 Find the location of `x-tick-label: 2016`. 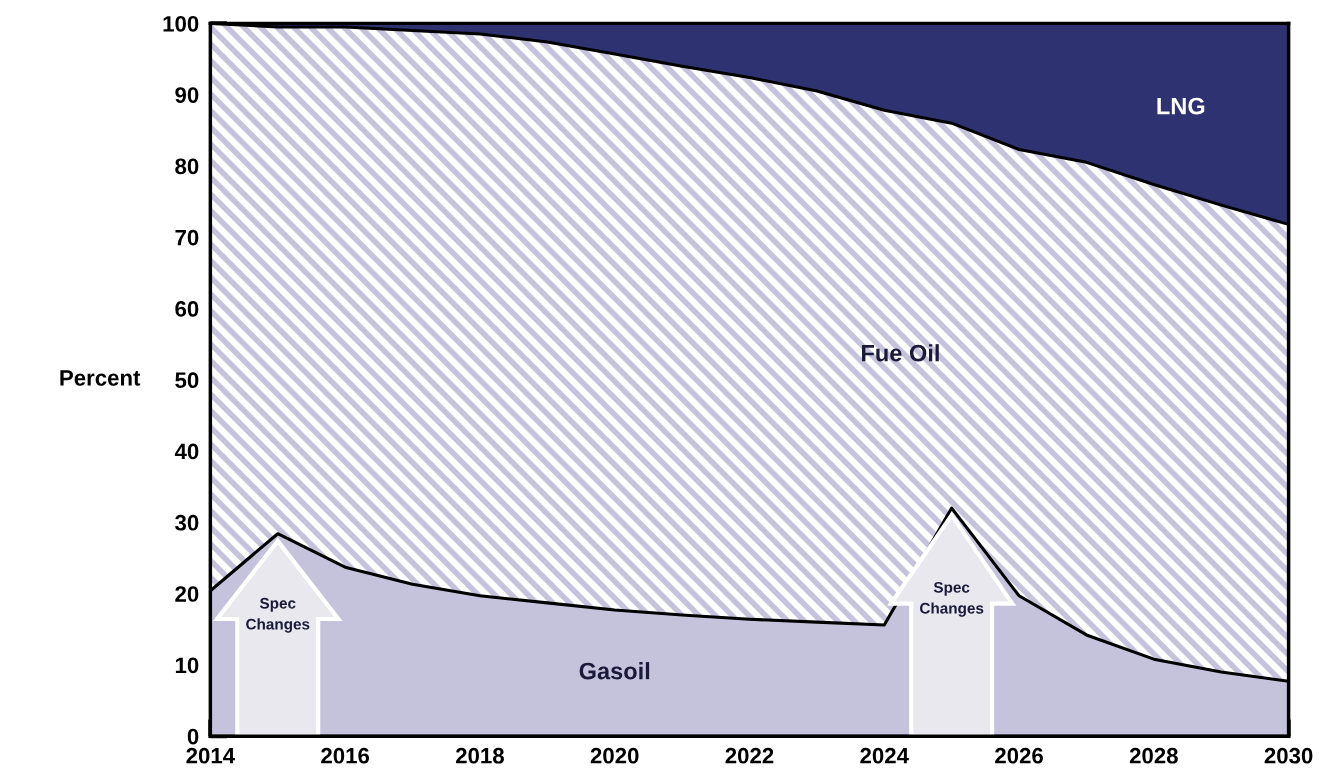

x-tick-label: 2016 is located at coordinates (345, 755).